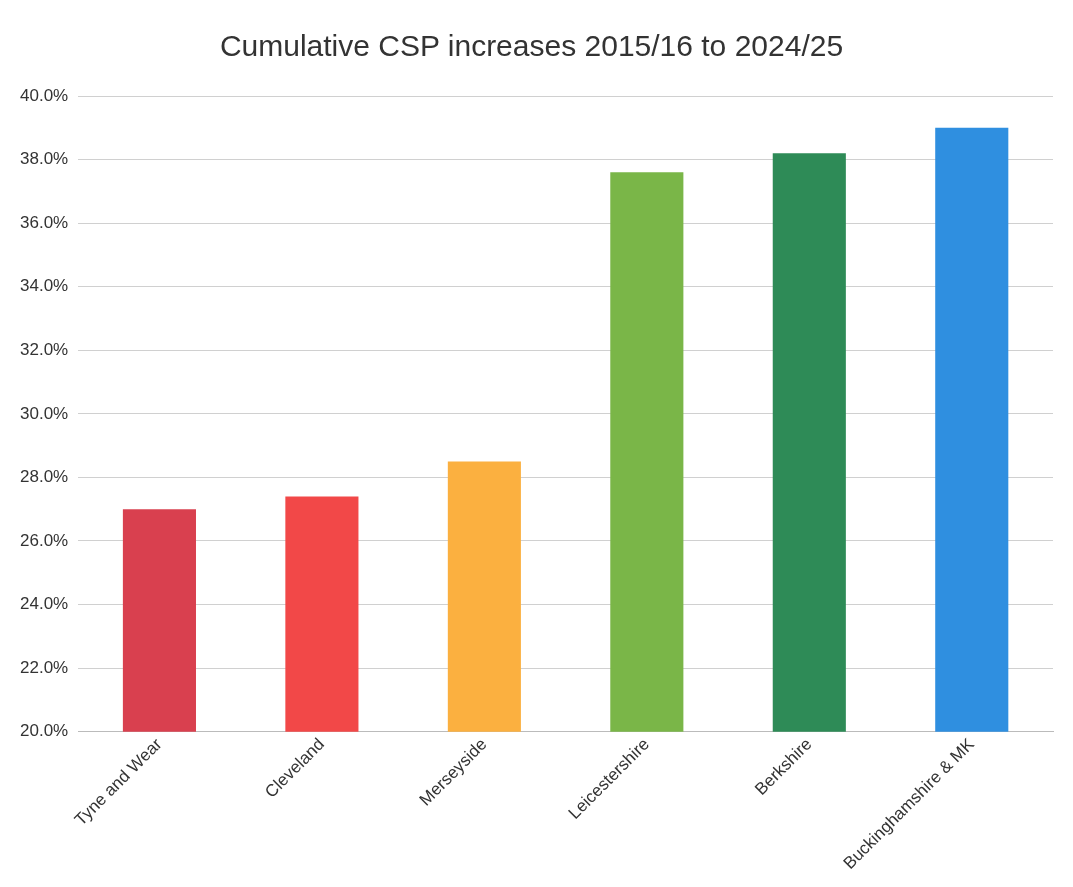 This screenshot has height=887, width=1073. What do you see at coordinates (44, 667) in the screenshot?
I see `y-tick-label: 22.0%` at bounding box center [44, 667].